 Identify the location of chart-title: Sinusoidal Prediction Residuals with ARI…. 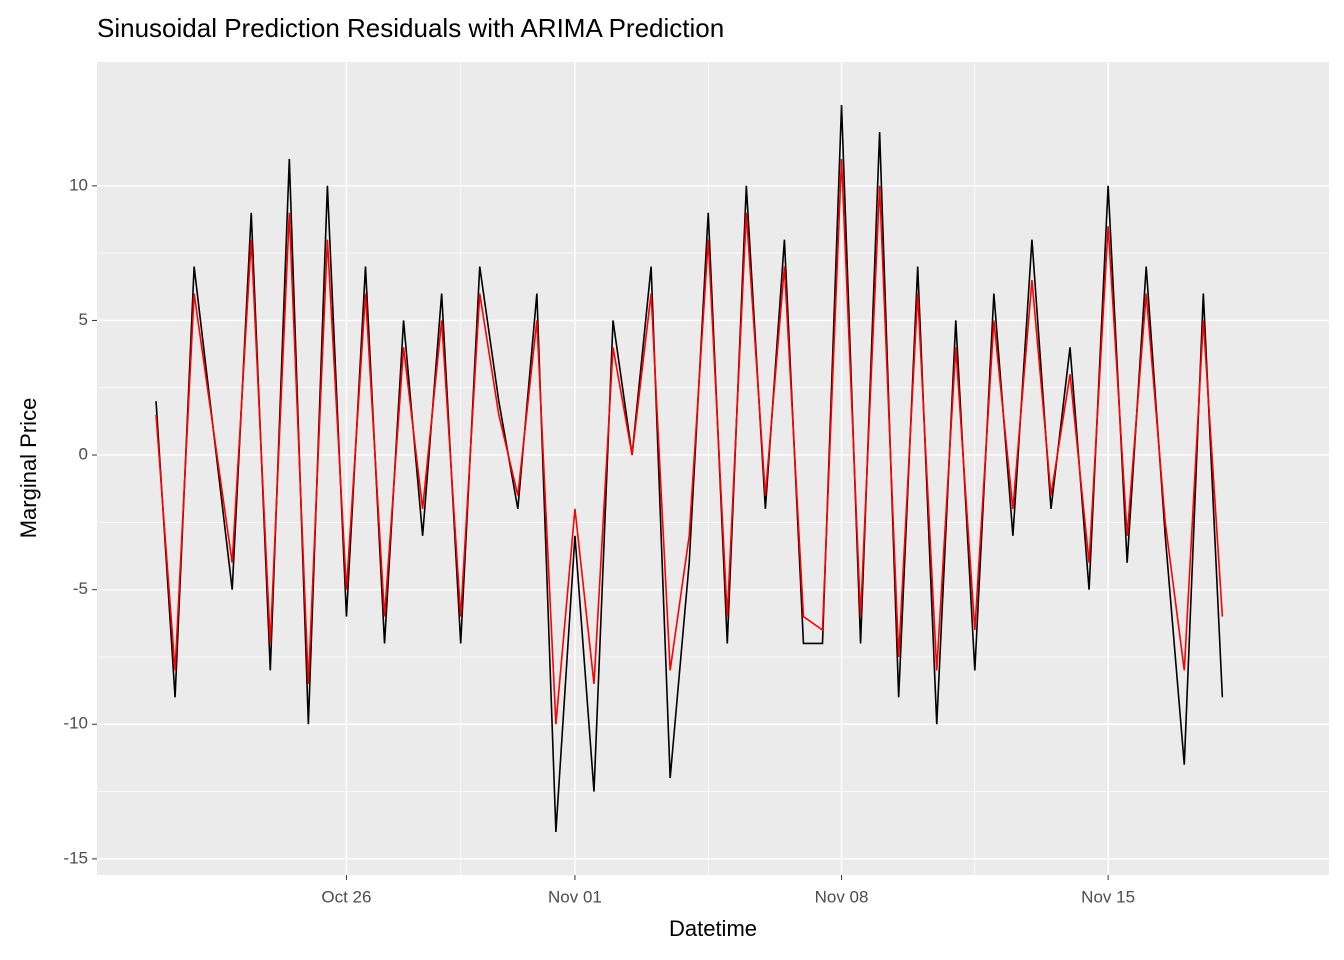
(410, 28).